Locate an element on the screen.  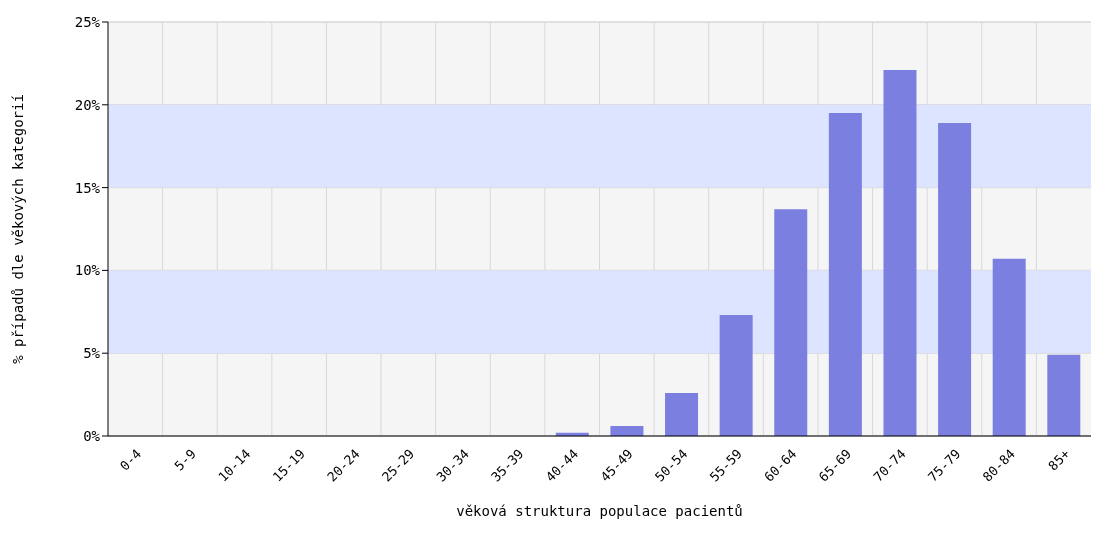
y-tick-label: 0% is located at coordinates (92, 435).